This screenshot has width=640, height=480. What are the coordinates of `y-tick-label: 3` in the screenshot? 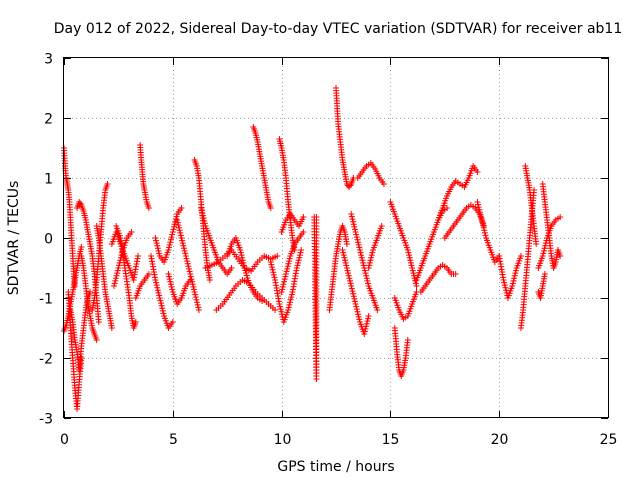 It's located at (48, 60).